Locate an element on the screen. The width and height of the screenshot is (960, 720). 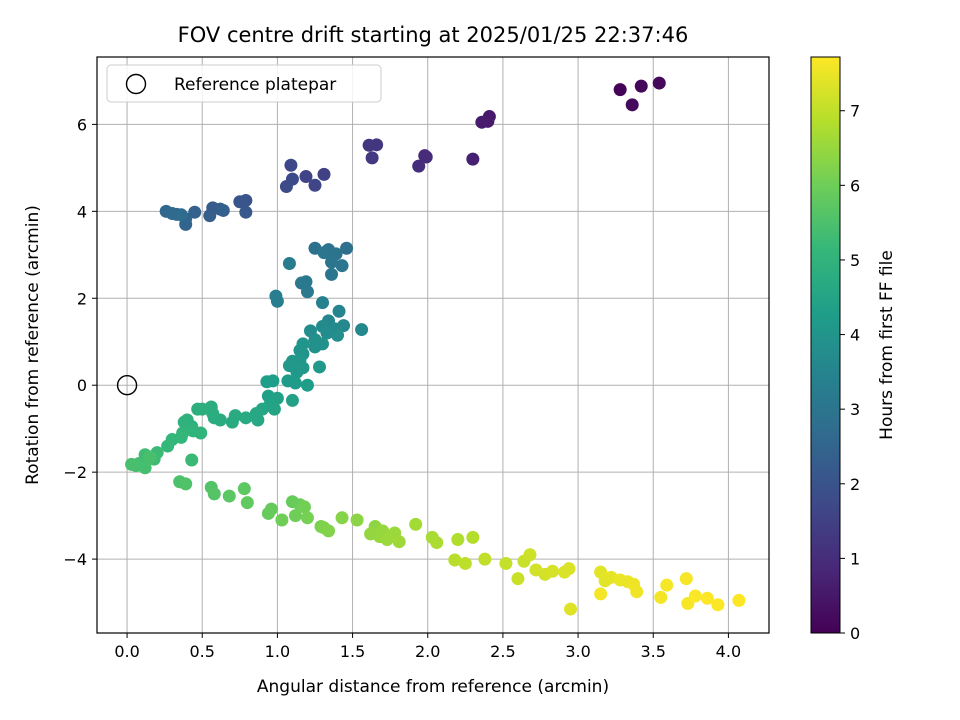
x-tick-label: 2.5 is located at coordinates (502, 651).